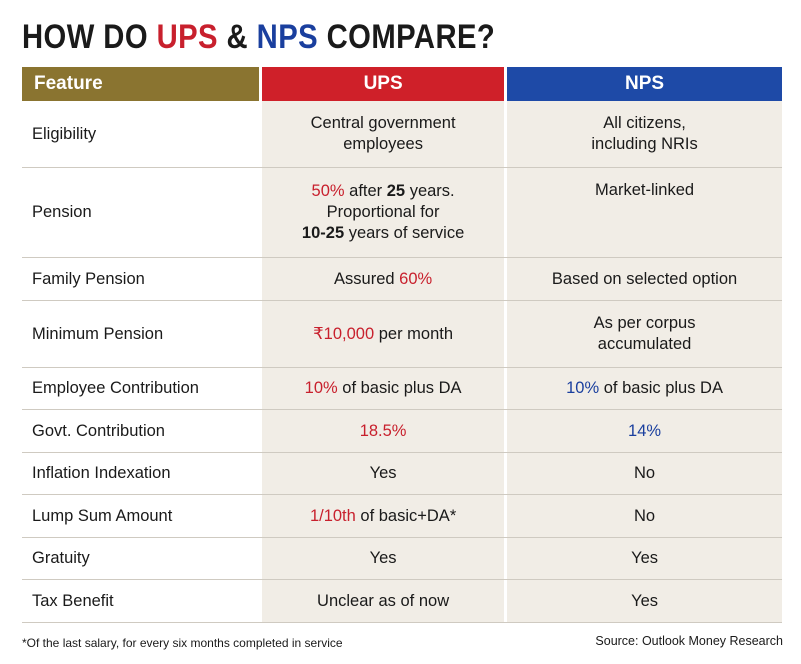 The width and height of the screenshot is (801, 664). I want to click on ups-text: Assured, so click(367, 278).